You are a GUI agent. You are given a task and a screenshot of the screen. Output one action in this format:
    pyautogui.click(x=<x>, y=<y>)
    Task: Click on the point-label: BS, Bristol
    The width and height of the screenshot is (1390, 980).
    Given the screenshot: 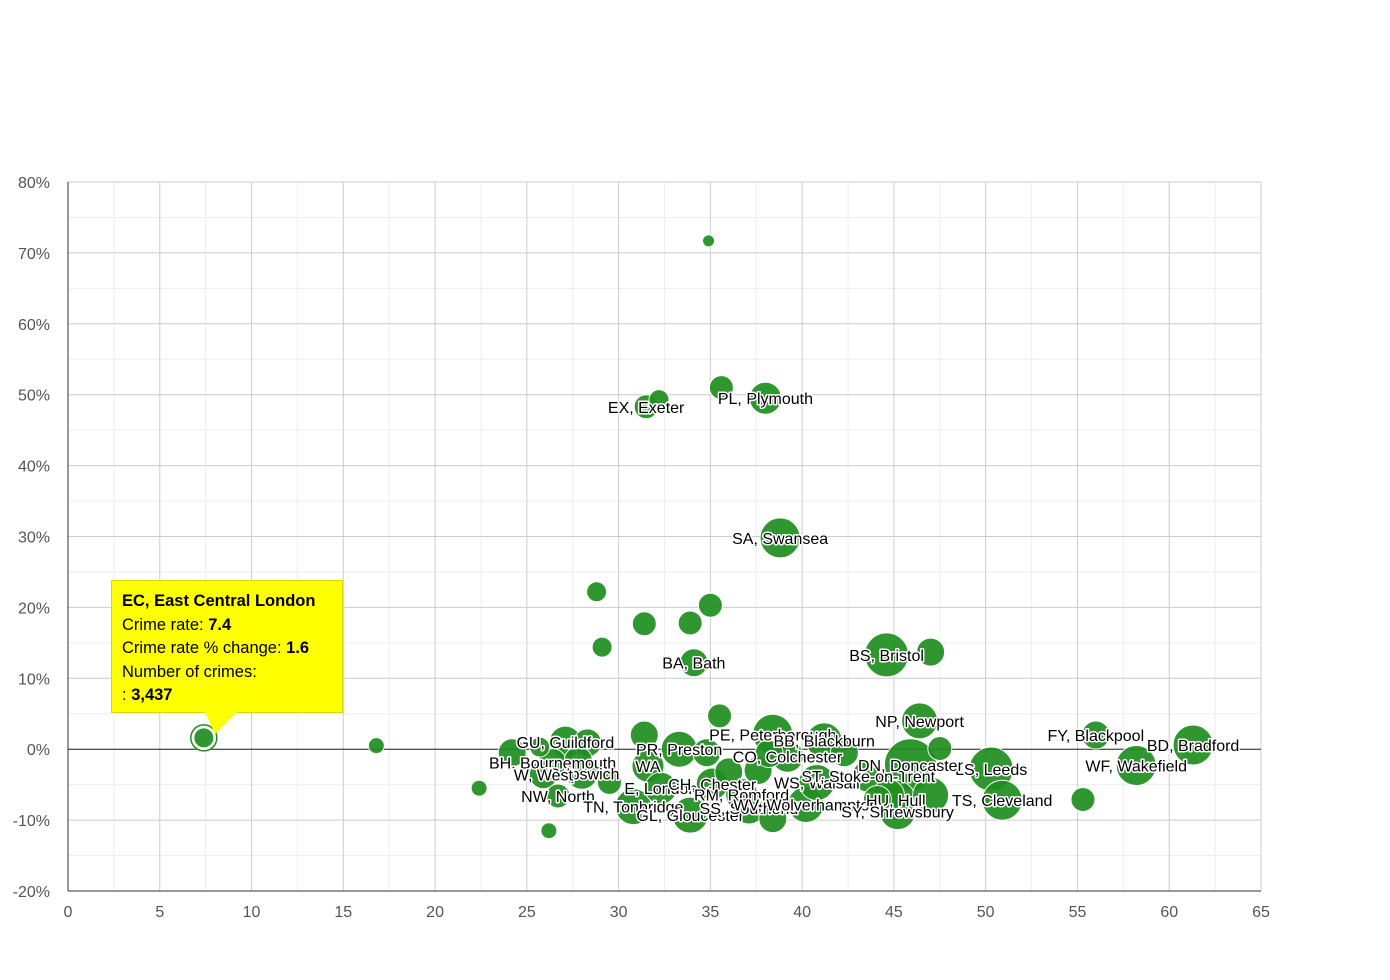 What is the action you would take?
    pyautogui.click(x=886, y=656)
    